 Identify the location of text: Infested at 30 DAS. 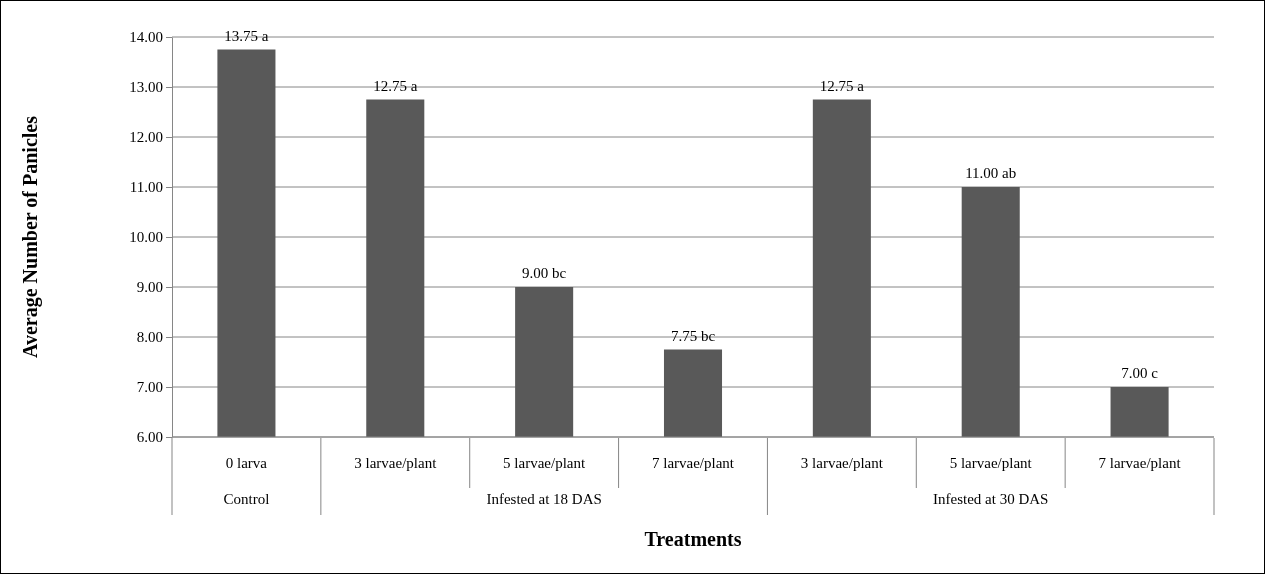
(991, 499).